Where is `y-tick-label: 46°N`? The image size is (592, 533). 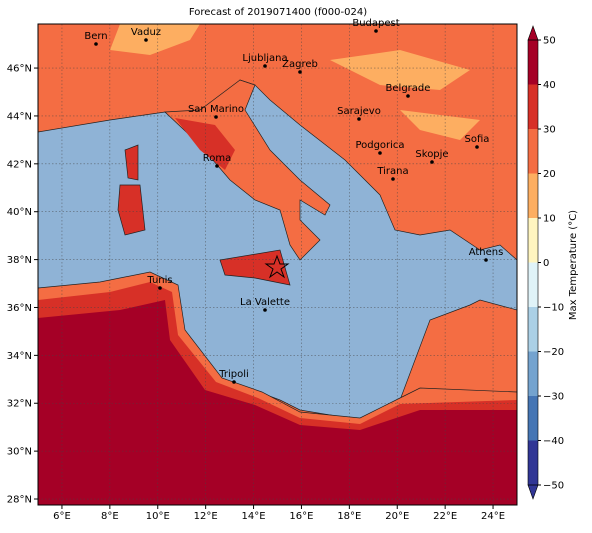 y-tick-label: 46°N is located at coordinates (19, 69).